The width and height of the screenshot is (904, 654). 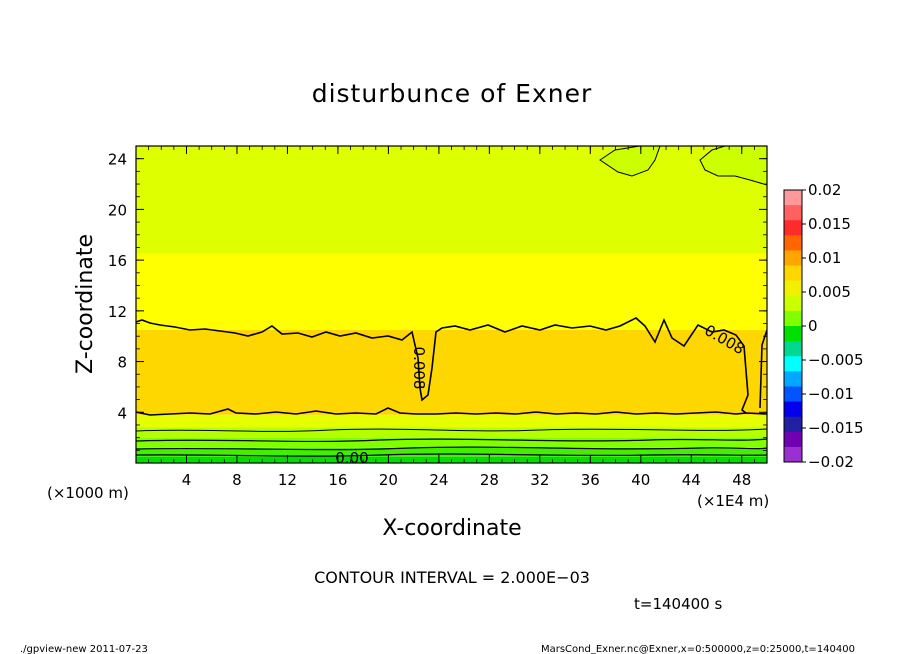 I want to click on colorbar-label-7: −0.015, so click(x=836, y=428).